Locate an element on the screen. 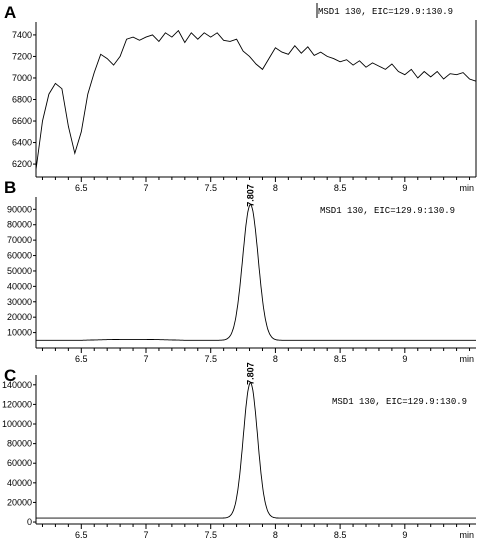 The height and width of the screenshot is (538, 480). panel-b-x-tick-label: 8 is located at coordinates (275, 359).